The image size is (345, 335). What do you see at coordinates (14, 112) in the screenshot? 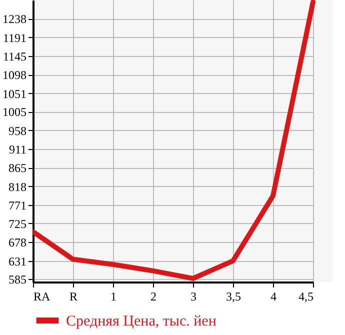
I see `y-tick-label: 1005` at bounding box center [14, 112].